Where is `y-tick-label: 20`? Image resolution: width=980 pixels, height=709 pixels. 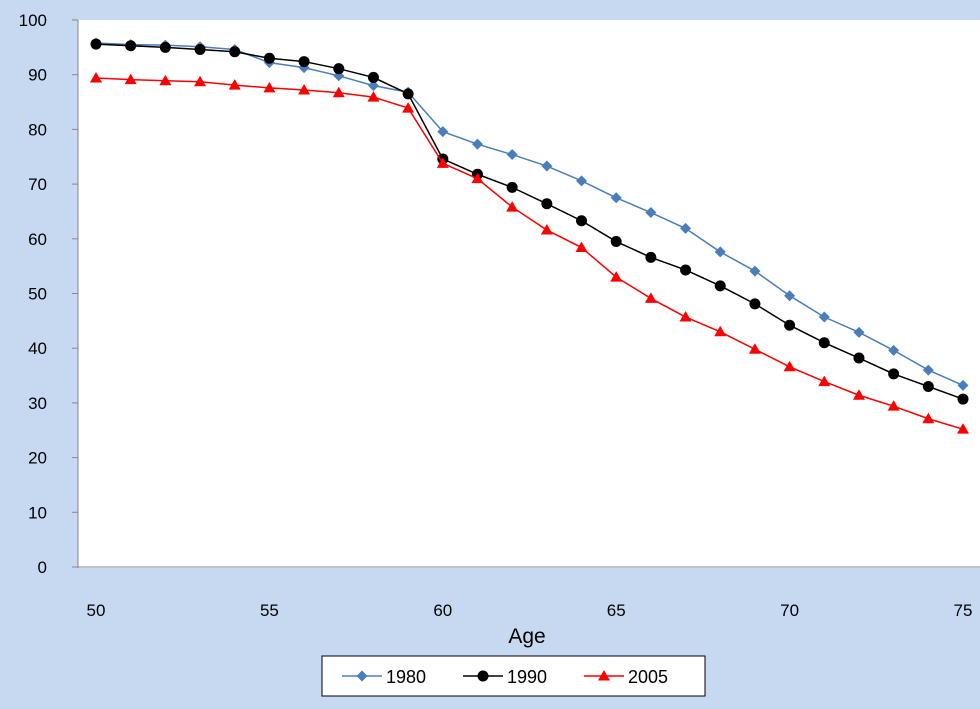
y-tick-label: 20 is located at coordinates (37, 458).